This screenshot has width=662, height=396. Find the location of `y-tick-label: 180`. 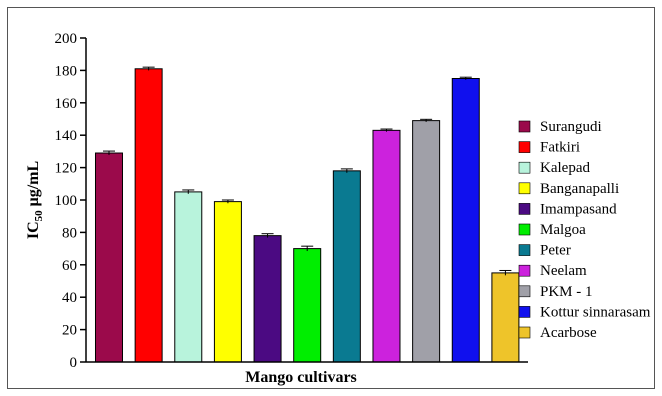

y-tick-label: 180 is located at coordinates (66, 71).